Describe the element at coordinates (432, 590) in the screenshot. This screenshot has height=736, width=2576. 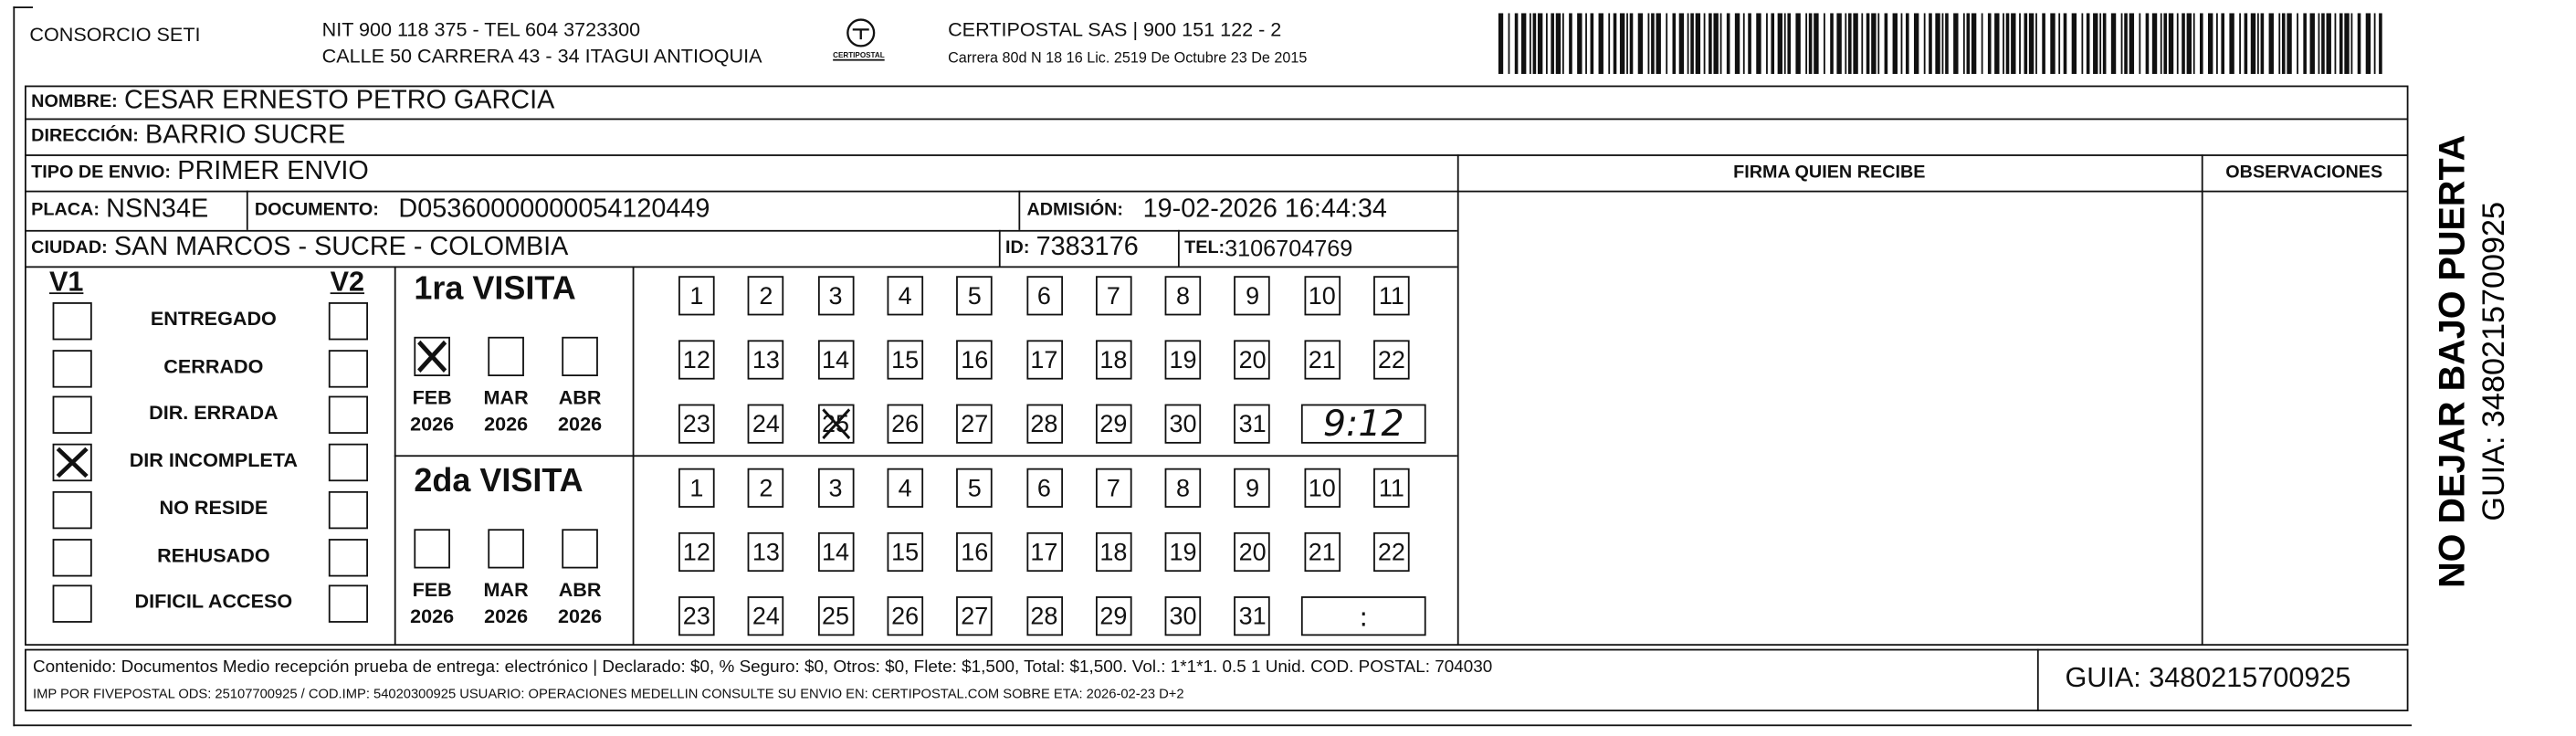
I see `month-label: FEB` at that location.